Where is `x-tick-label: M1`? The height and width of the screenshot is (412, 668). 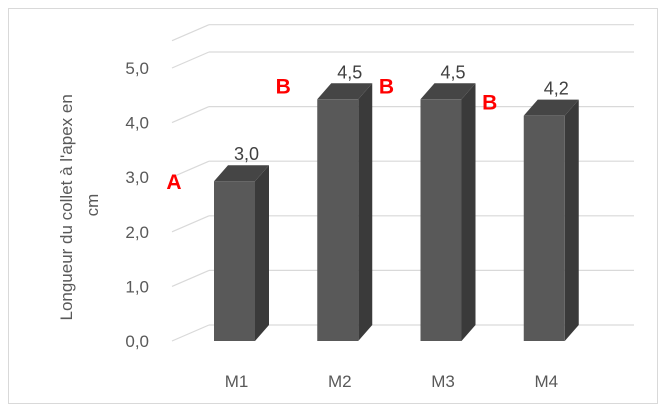
x-tick-label: M1 is located at coordinates (237, 381).